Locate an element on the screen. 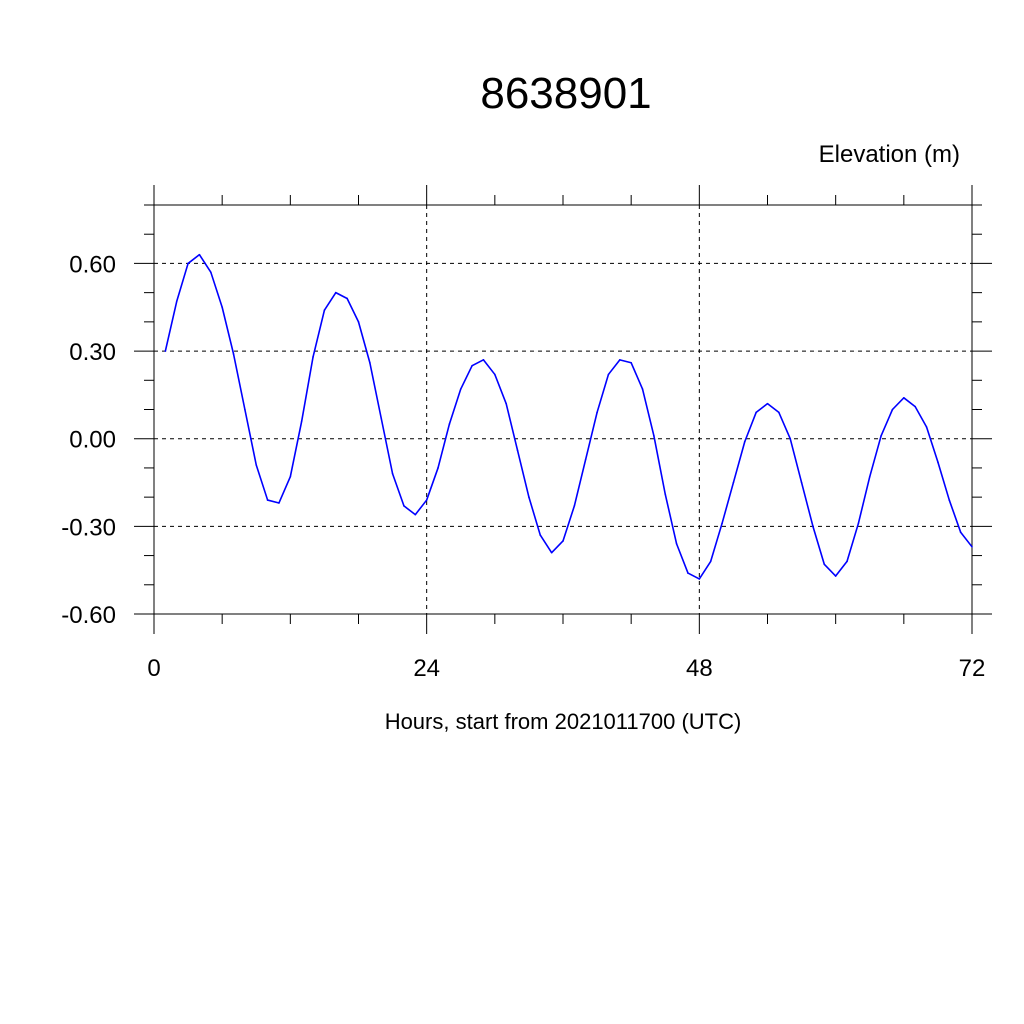 The width and height of the screenshot is (1024, 1024). y-tick-label: 0.60 is located at coordinates (92, 264).